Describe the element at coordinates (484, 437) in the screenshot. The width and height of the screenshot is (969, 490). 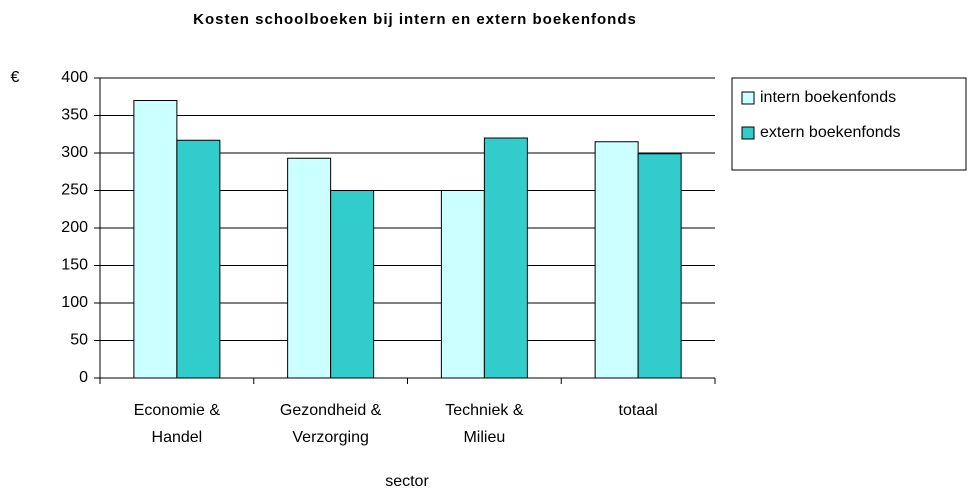
I see `x-tick-label: Milieu` at that location.